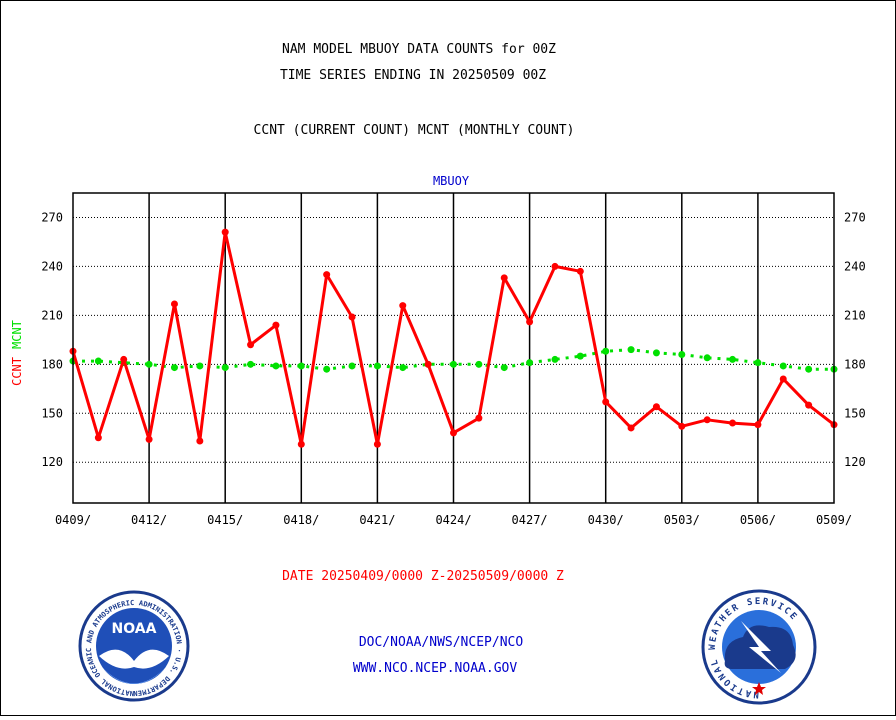 This screenshot has height=720, width=896. Describe the element at coordinates (225, 520) in the screenshot. I see `x-tick-label: 0415/` at that location.